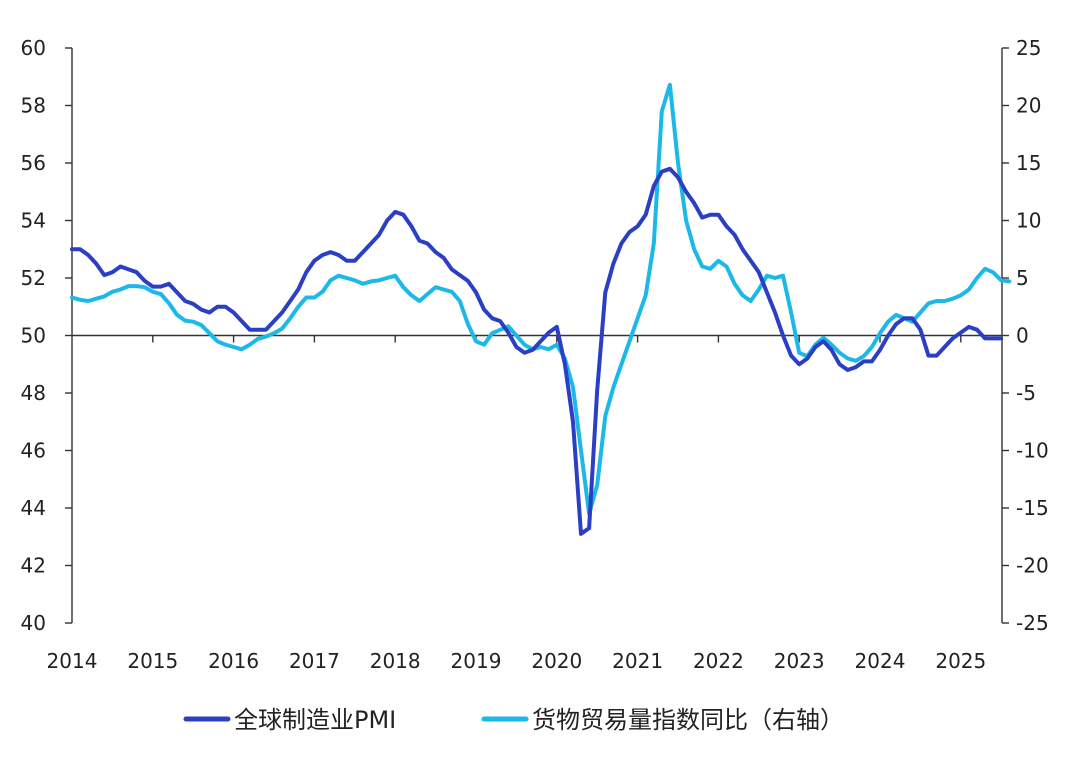 This screenshot has height=763, width=1080. I want to click on x-tick-label: 2014, so click(72, 661).